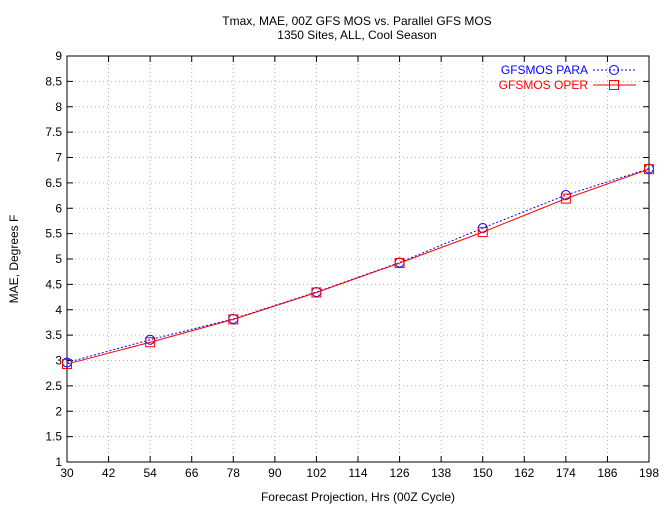 Image resolution: width=670 pixels, height=505 pixels. Describe the element at coordinates (58, 56) in the screenshot. I see `y-tick-label: 9` at that location.